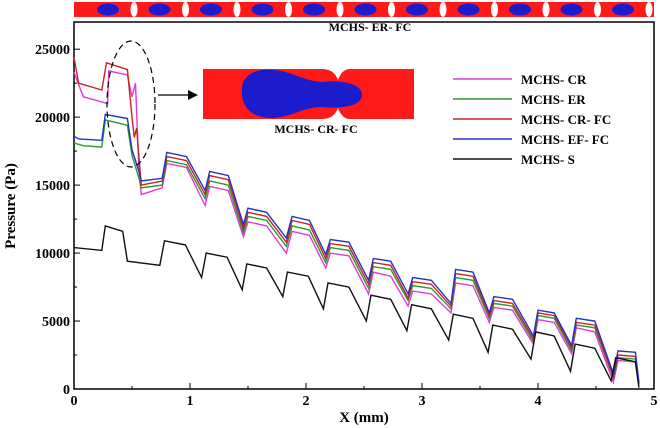 The width and height of the screenshot is (660, 428). I want to click on x-tick-label: 3, so click(422, 401).